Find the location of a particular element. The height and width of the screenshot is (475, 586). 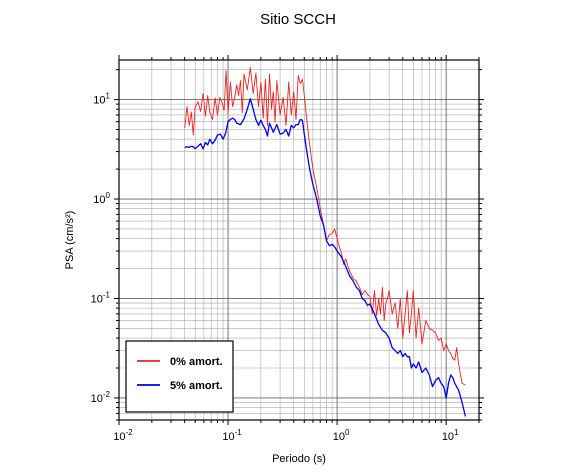

y-axis-title: PSA (cm/s²) is located at coordinates (70, 240).